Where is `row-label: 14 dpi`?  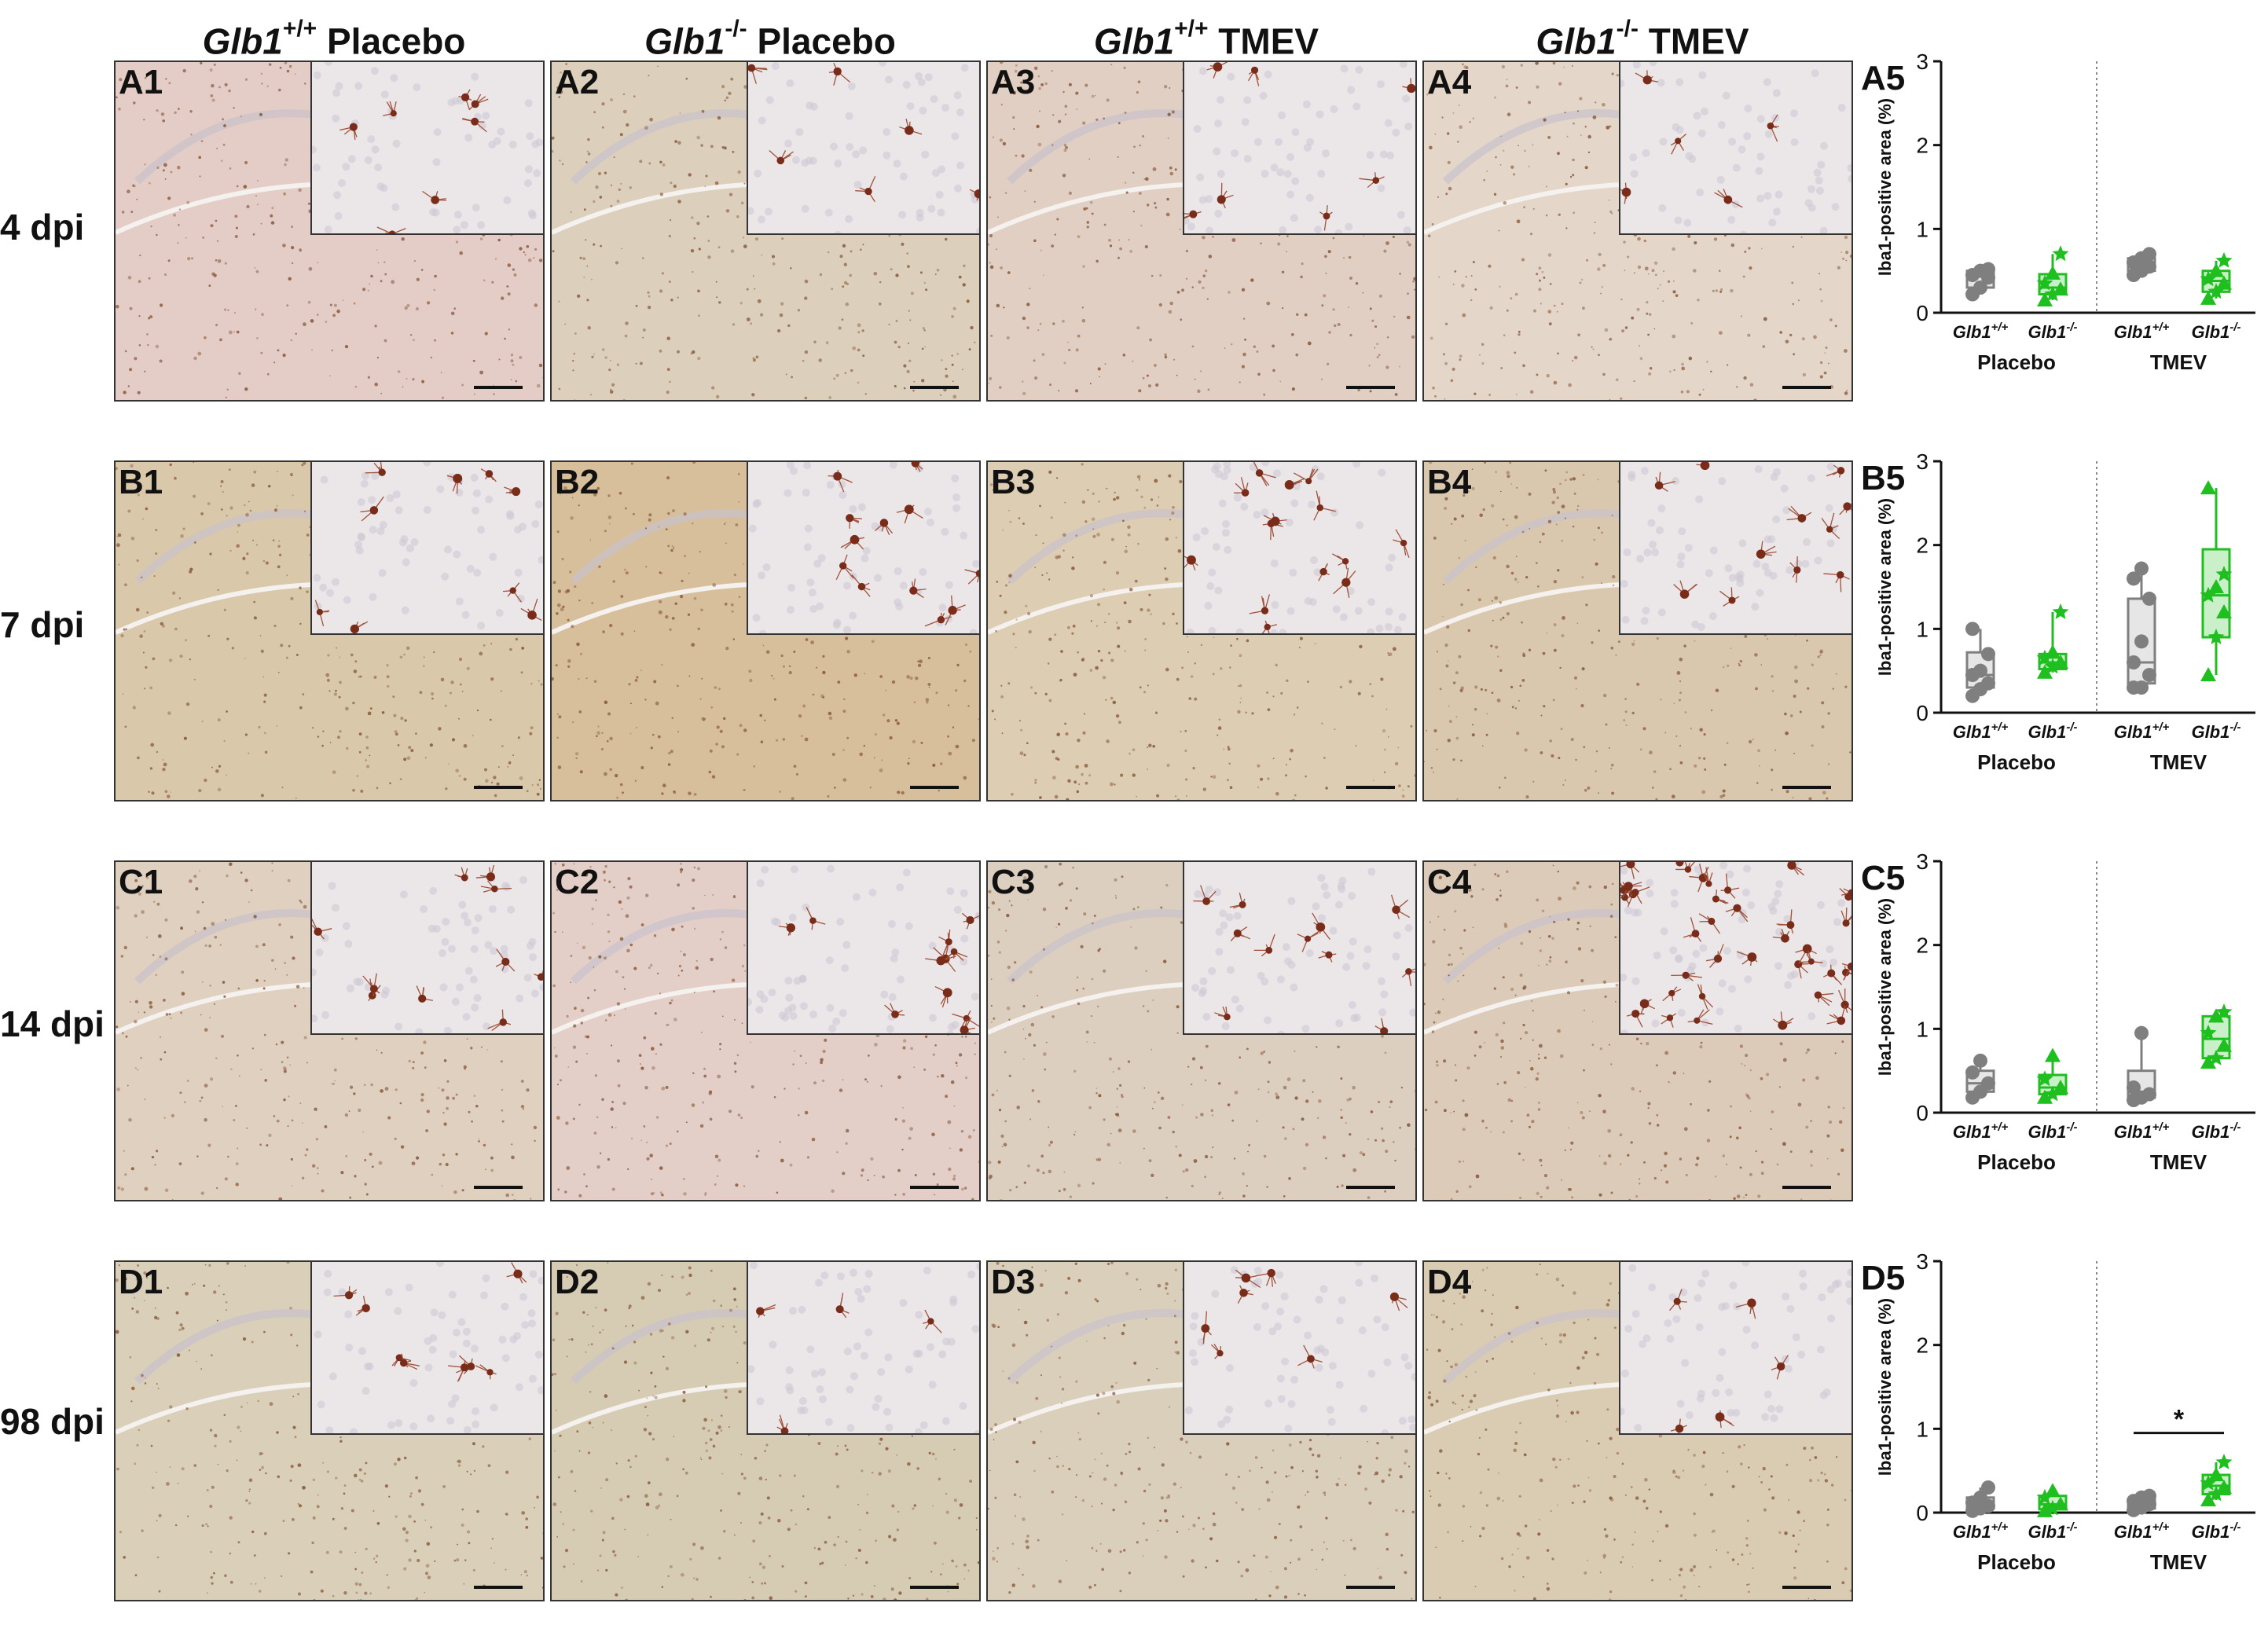 row-label: 14 dpi is located at coordinates (53, 1023).